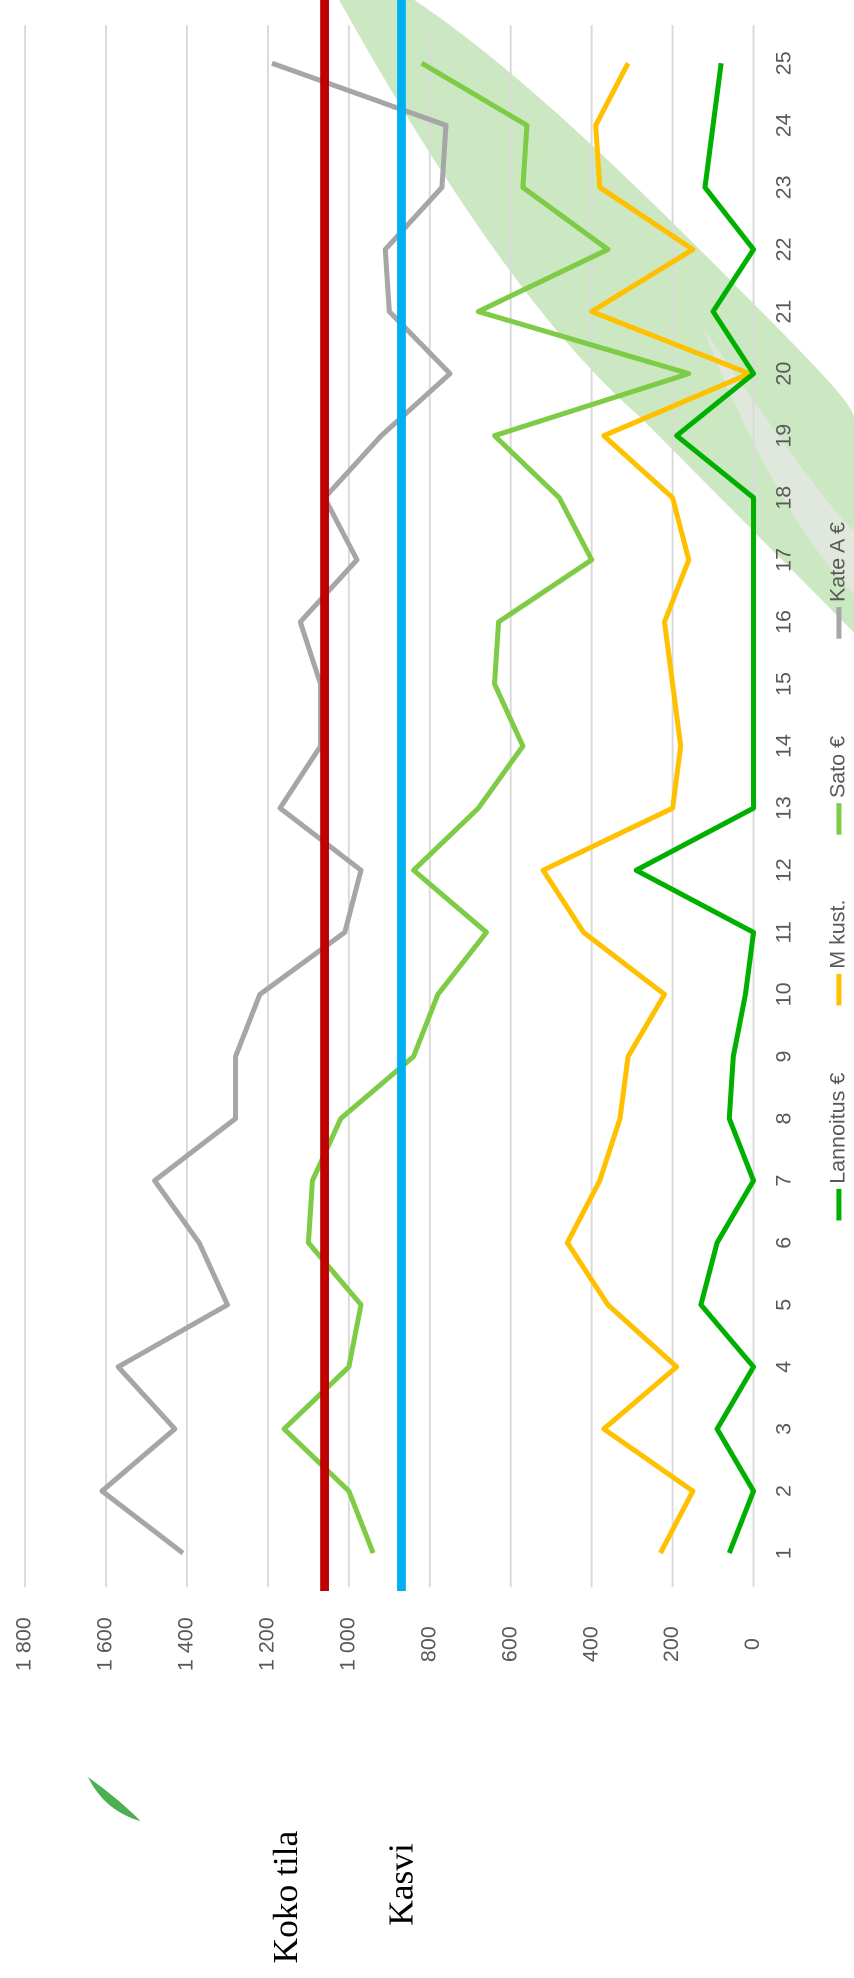 This screenshot has width=854, height=1978. What do you see at coordinates (784, 932) in the screenshot?
I see `x-tick-label: 11` at bounding box center [784, 932].